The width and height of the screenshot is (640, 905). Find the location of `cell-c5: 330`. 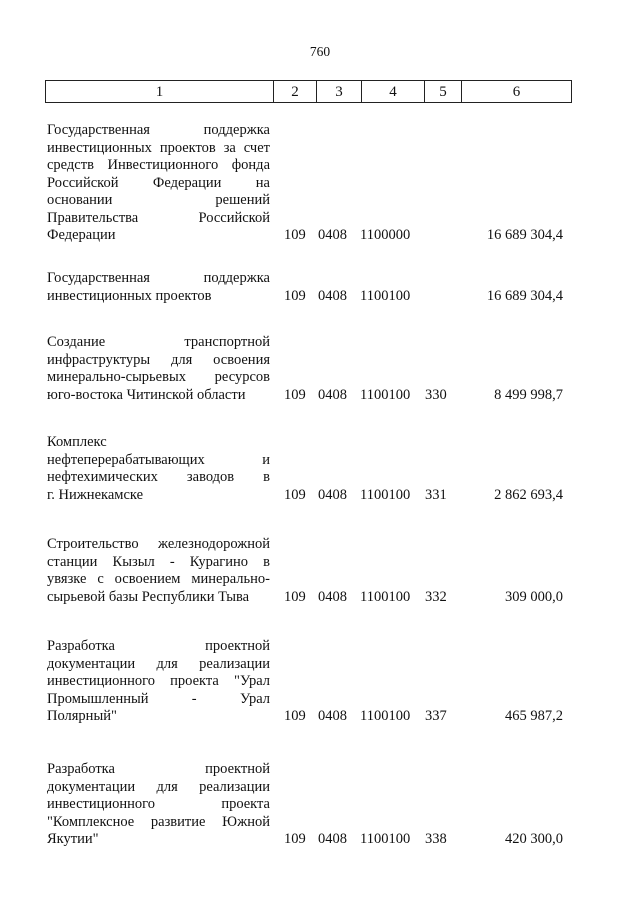

cell-c5: 330 is located at coordinates (436, 394).